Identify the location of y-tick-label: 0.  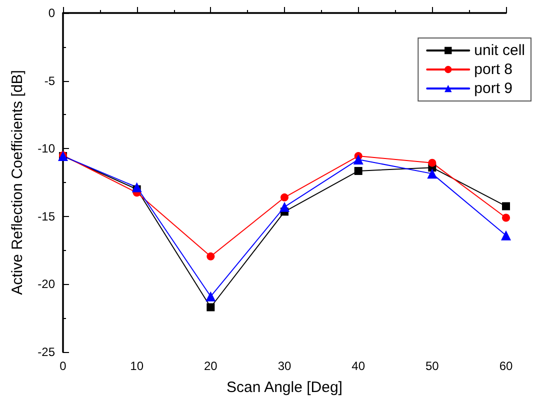
(52, 13).